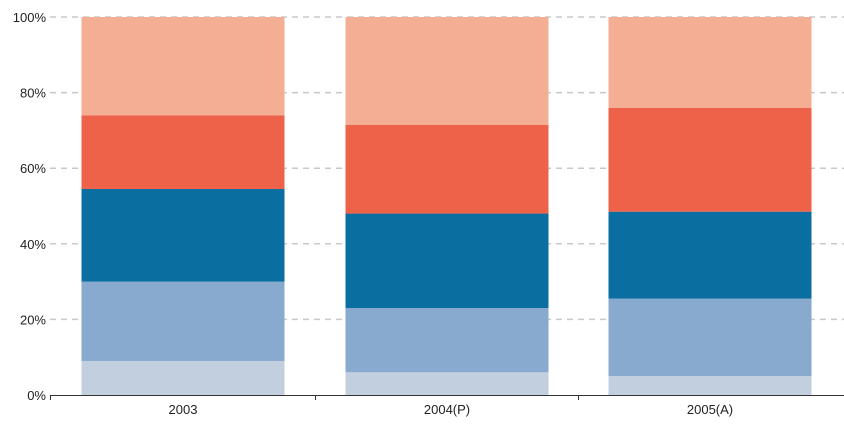 The height and width of the screenshot is (424, 844). What do you see at coordinates (447, 409) in the screenshot?
I see `x-tick-label: 2004(P)` at bounding box center [447, 409].